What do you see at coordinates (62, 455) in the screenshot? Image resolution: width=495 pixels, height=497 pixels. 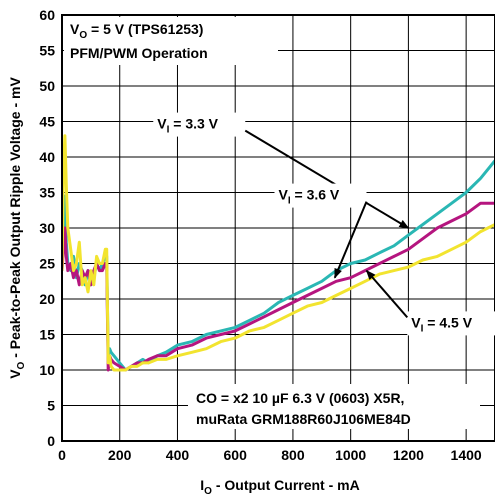 I see `x-tick-label: 0` at bounding box center [62, 455].